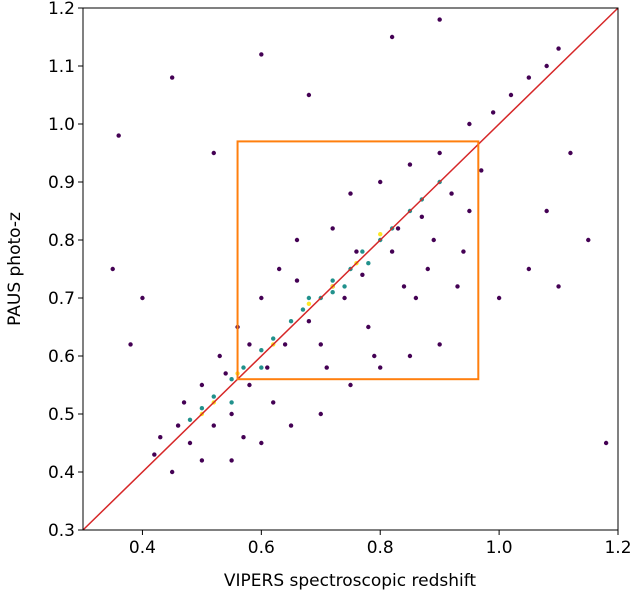 The width and height of the screenshot is (636, 604). I want to click on y-tick-label: 0.4, so click(61, 473).